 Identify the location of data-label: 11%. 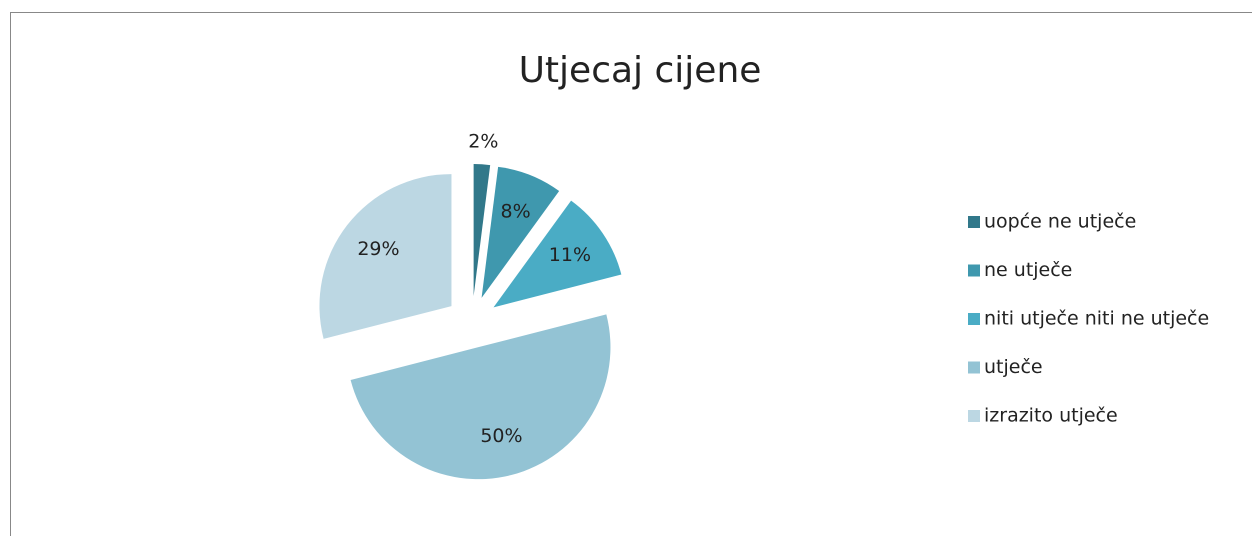
(570, 255).